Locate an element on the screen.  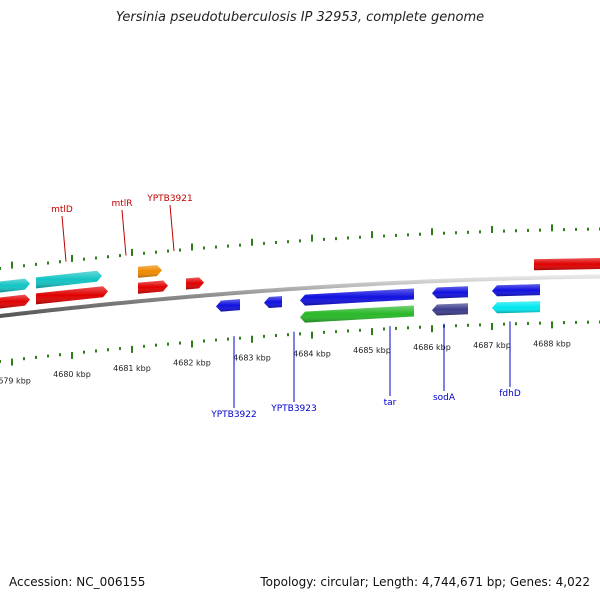
gene-label-fdhd: fdhD is located at coordinates (510, 394).